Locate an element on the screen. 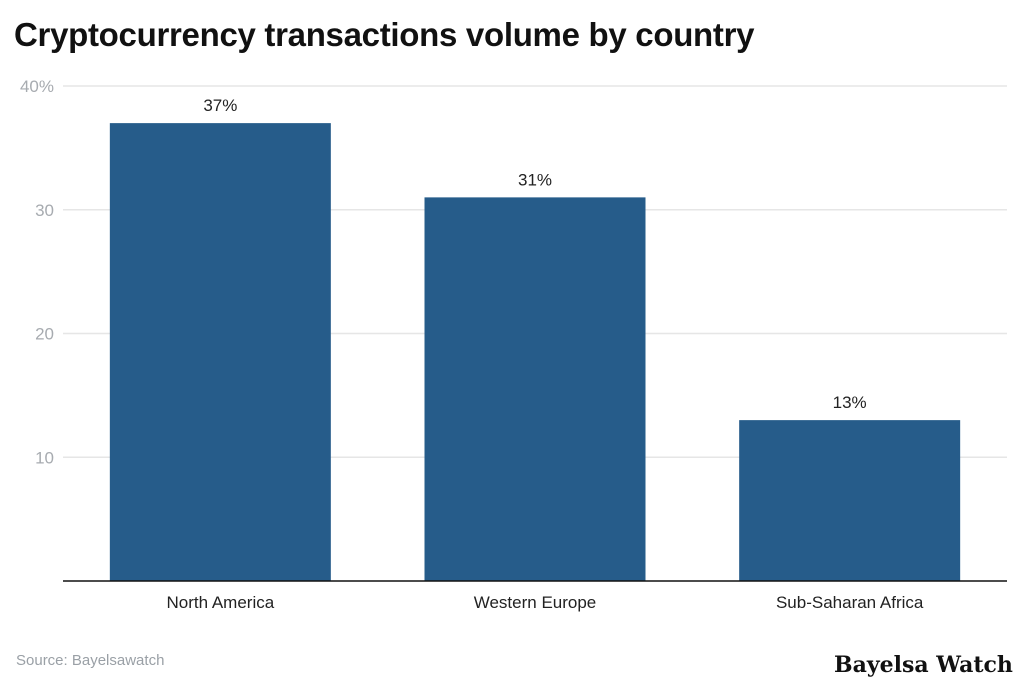 Image resolution: width=1024 pixels, height=689 pixels. data-label: 37% is located at coordinates (220, 105).